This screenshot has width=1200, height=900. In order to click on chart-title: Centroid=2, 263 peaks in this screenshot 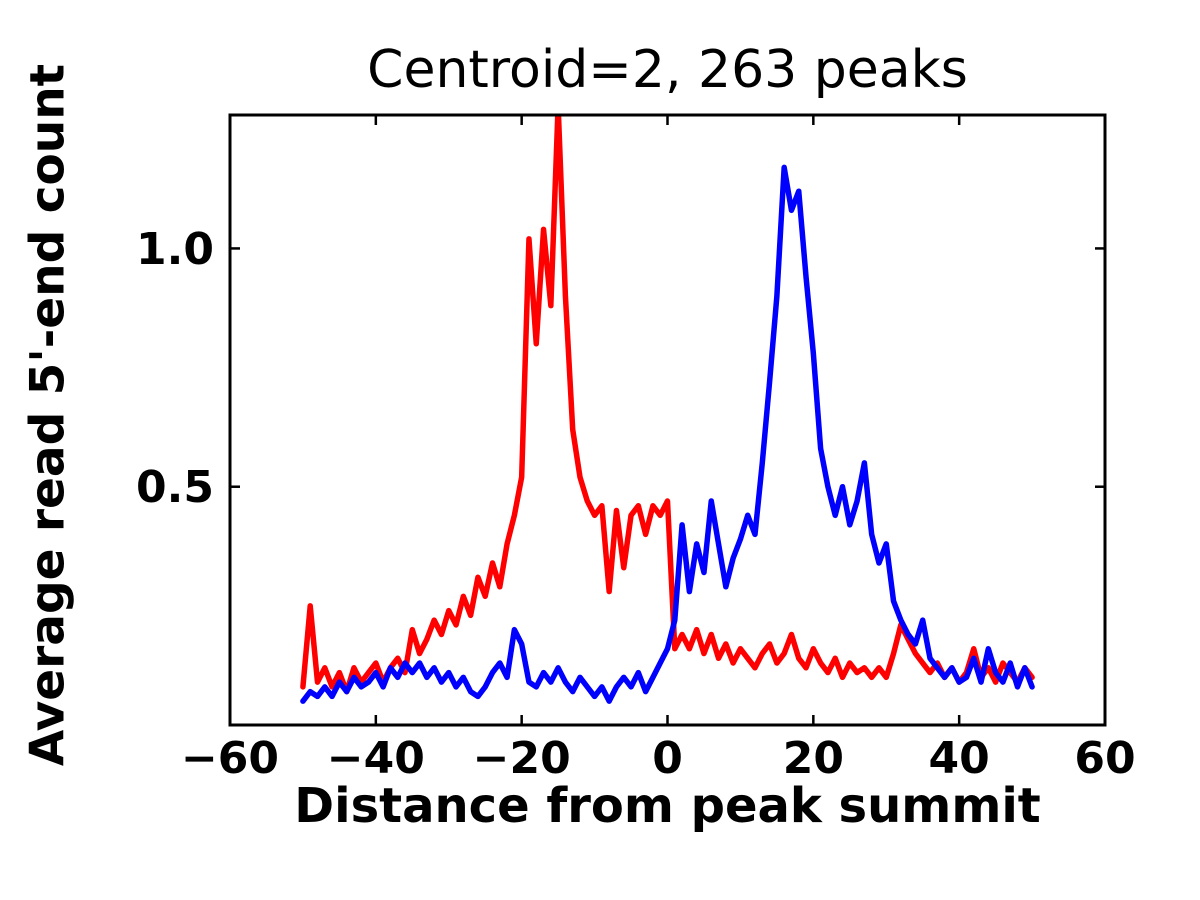, I will do `click(667, 70)`.